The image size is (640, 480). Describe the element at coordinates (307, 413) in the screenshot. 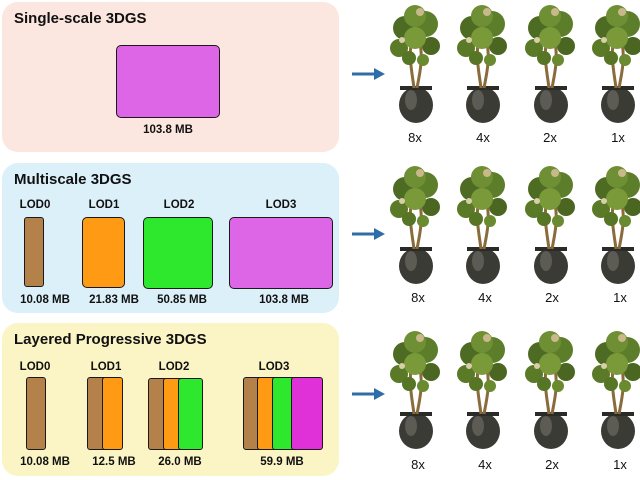

I see `lod3-layer` at that location.